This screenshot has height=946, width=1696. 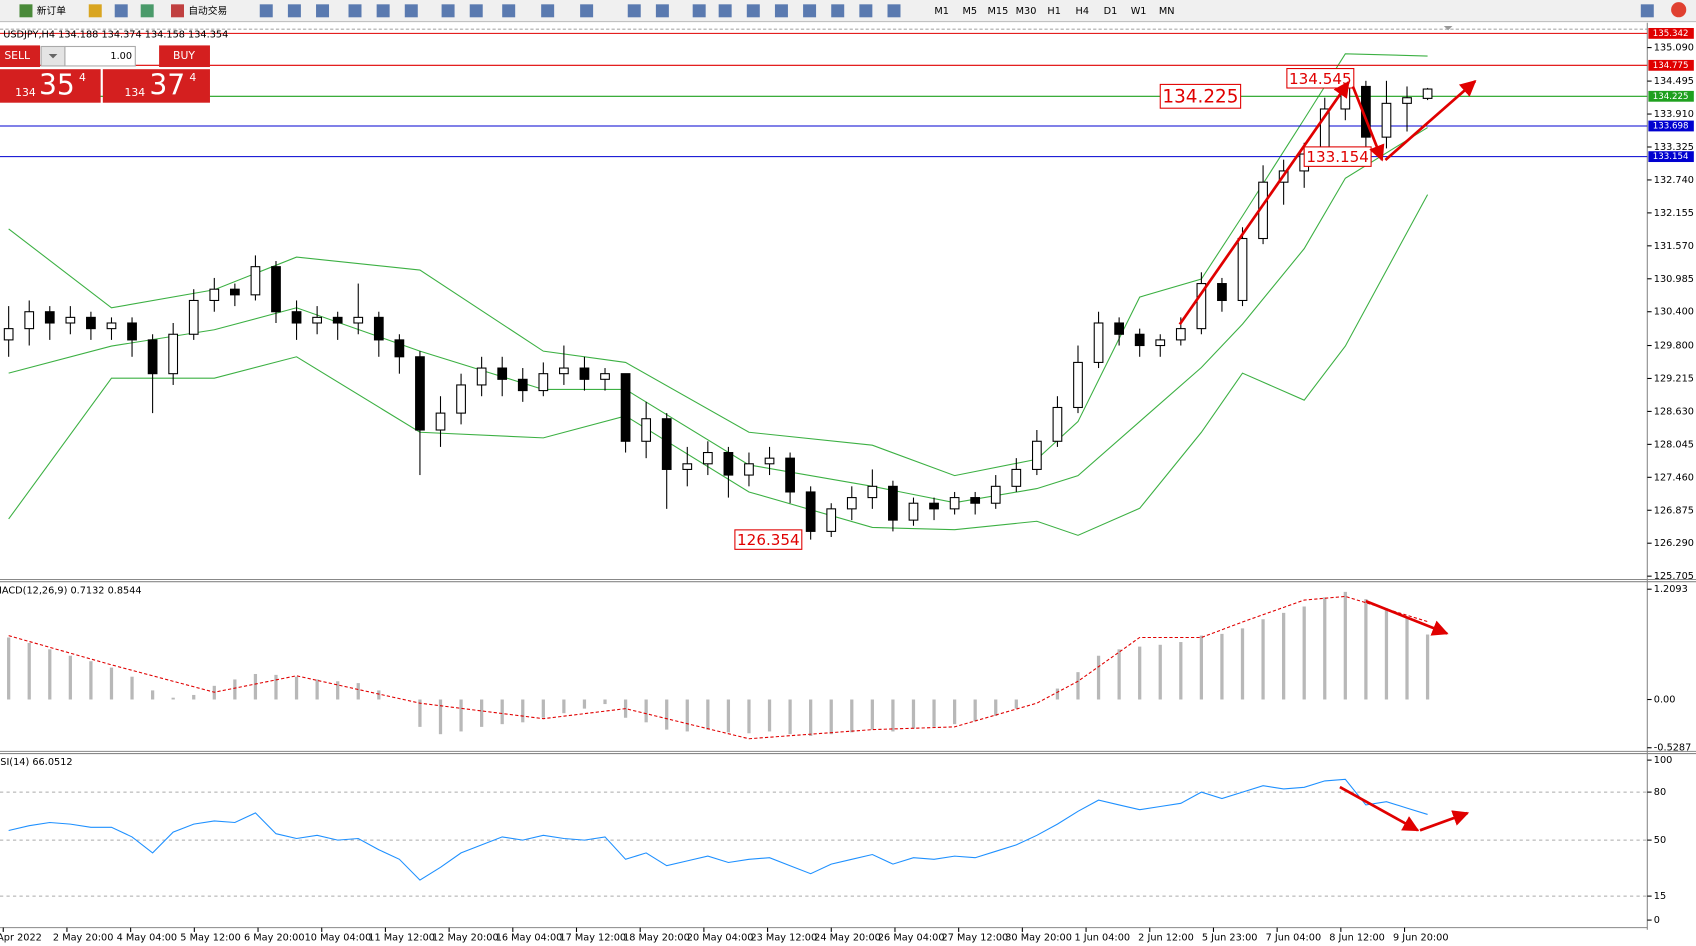 I want to click on sell-button, so click(x=20, y=56).